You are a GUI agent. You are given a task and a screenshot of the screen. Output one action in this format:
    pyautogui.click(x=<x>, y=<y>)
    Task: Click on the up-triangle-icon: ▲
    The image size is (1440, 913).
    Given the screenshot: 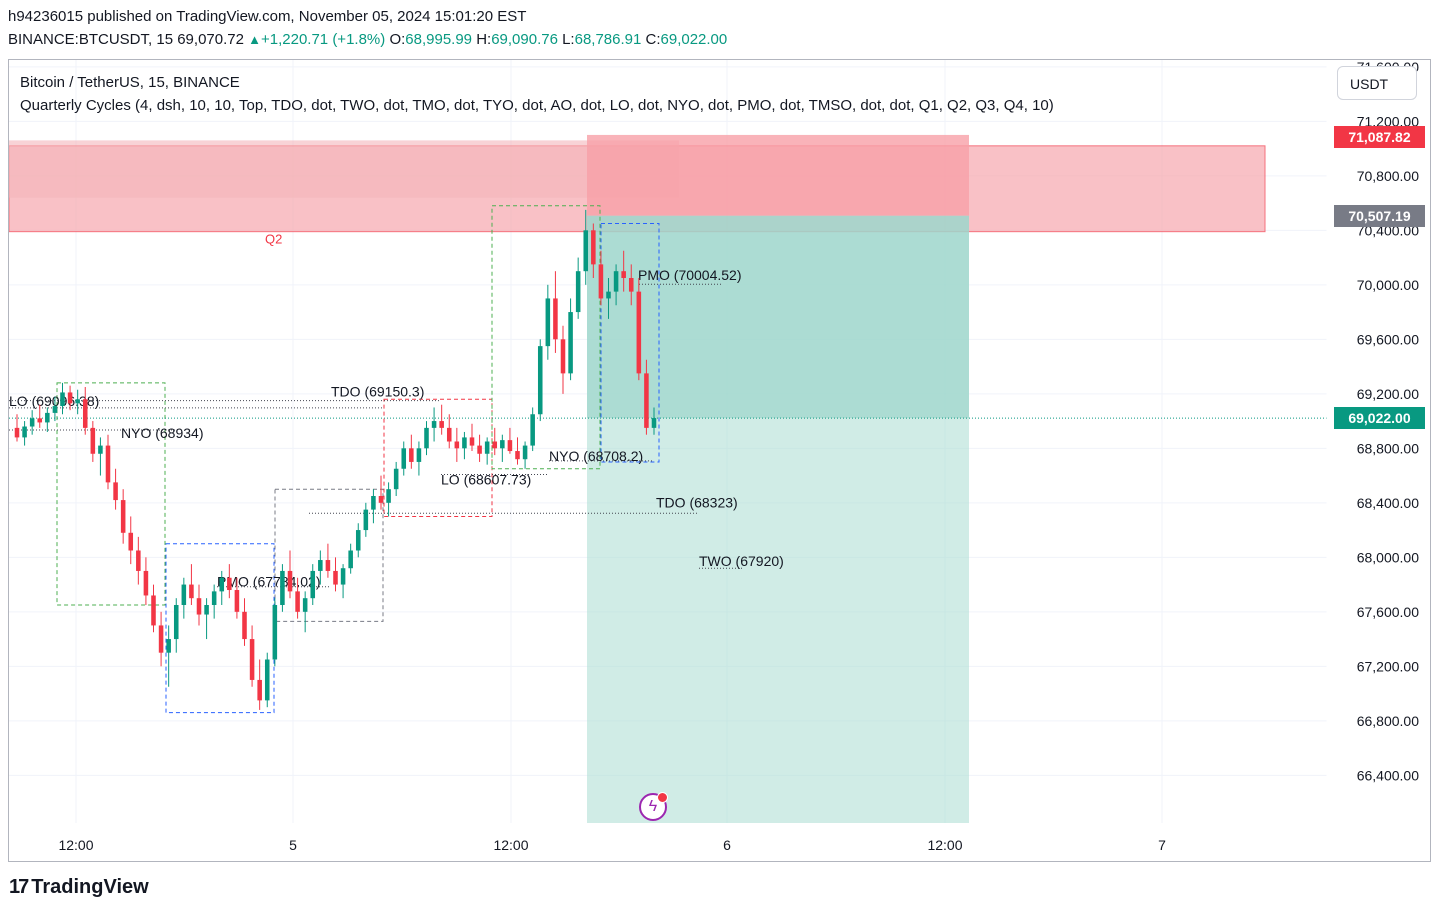 What is the action you would take?
    pyautogui.click(x=254, y=39)
    